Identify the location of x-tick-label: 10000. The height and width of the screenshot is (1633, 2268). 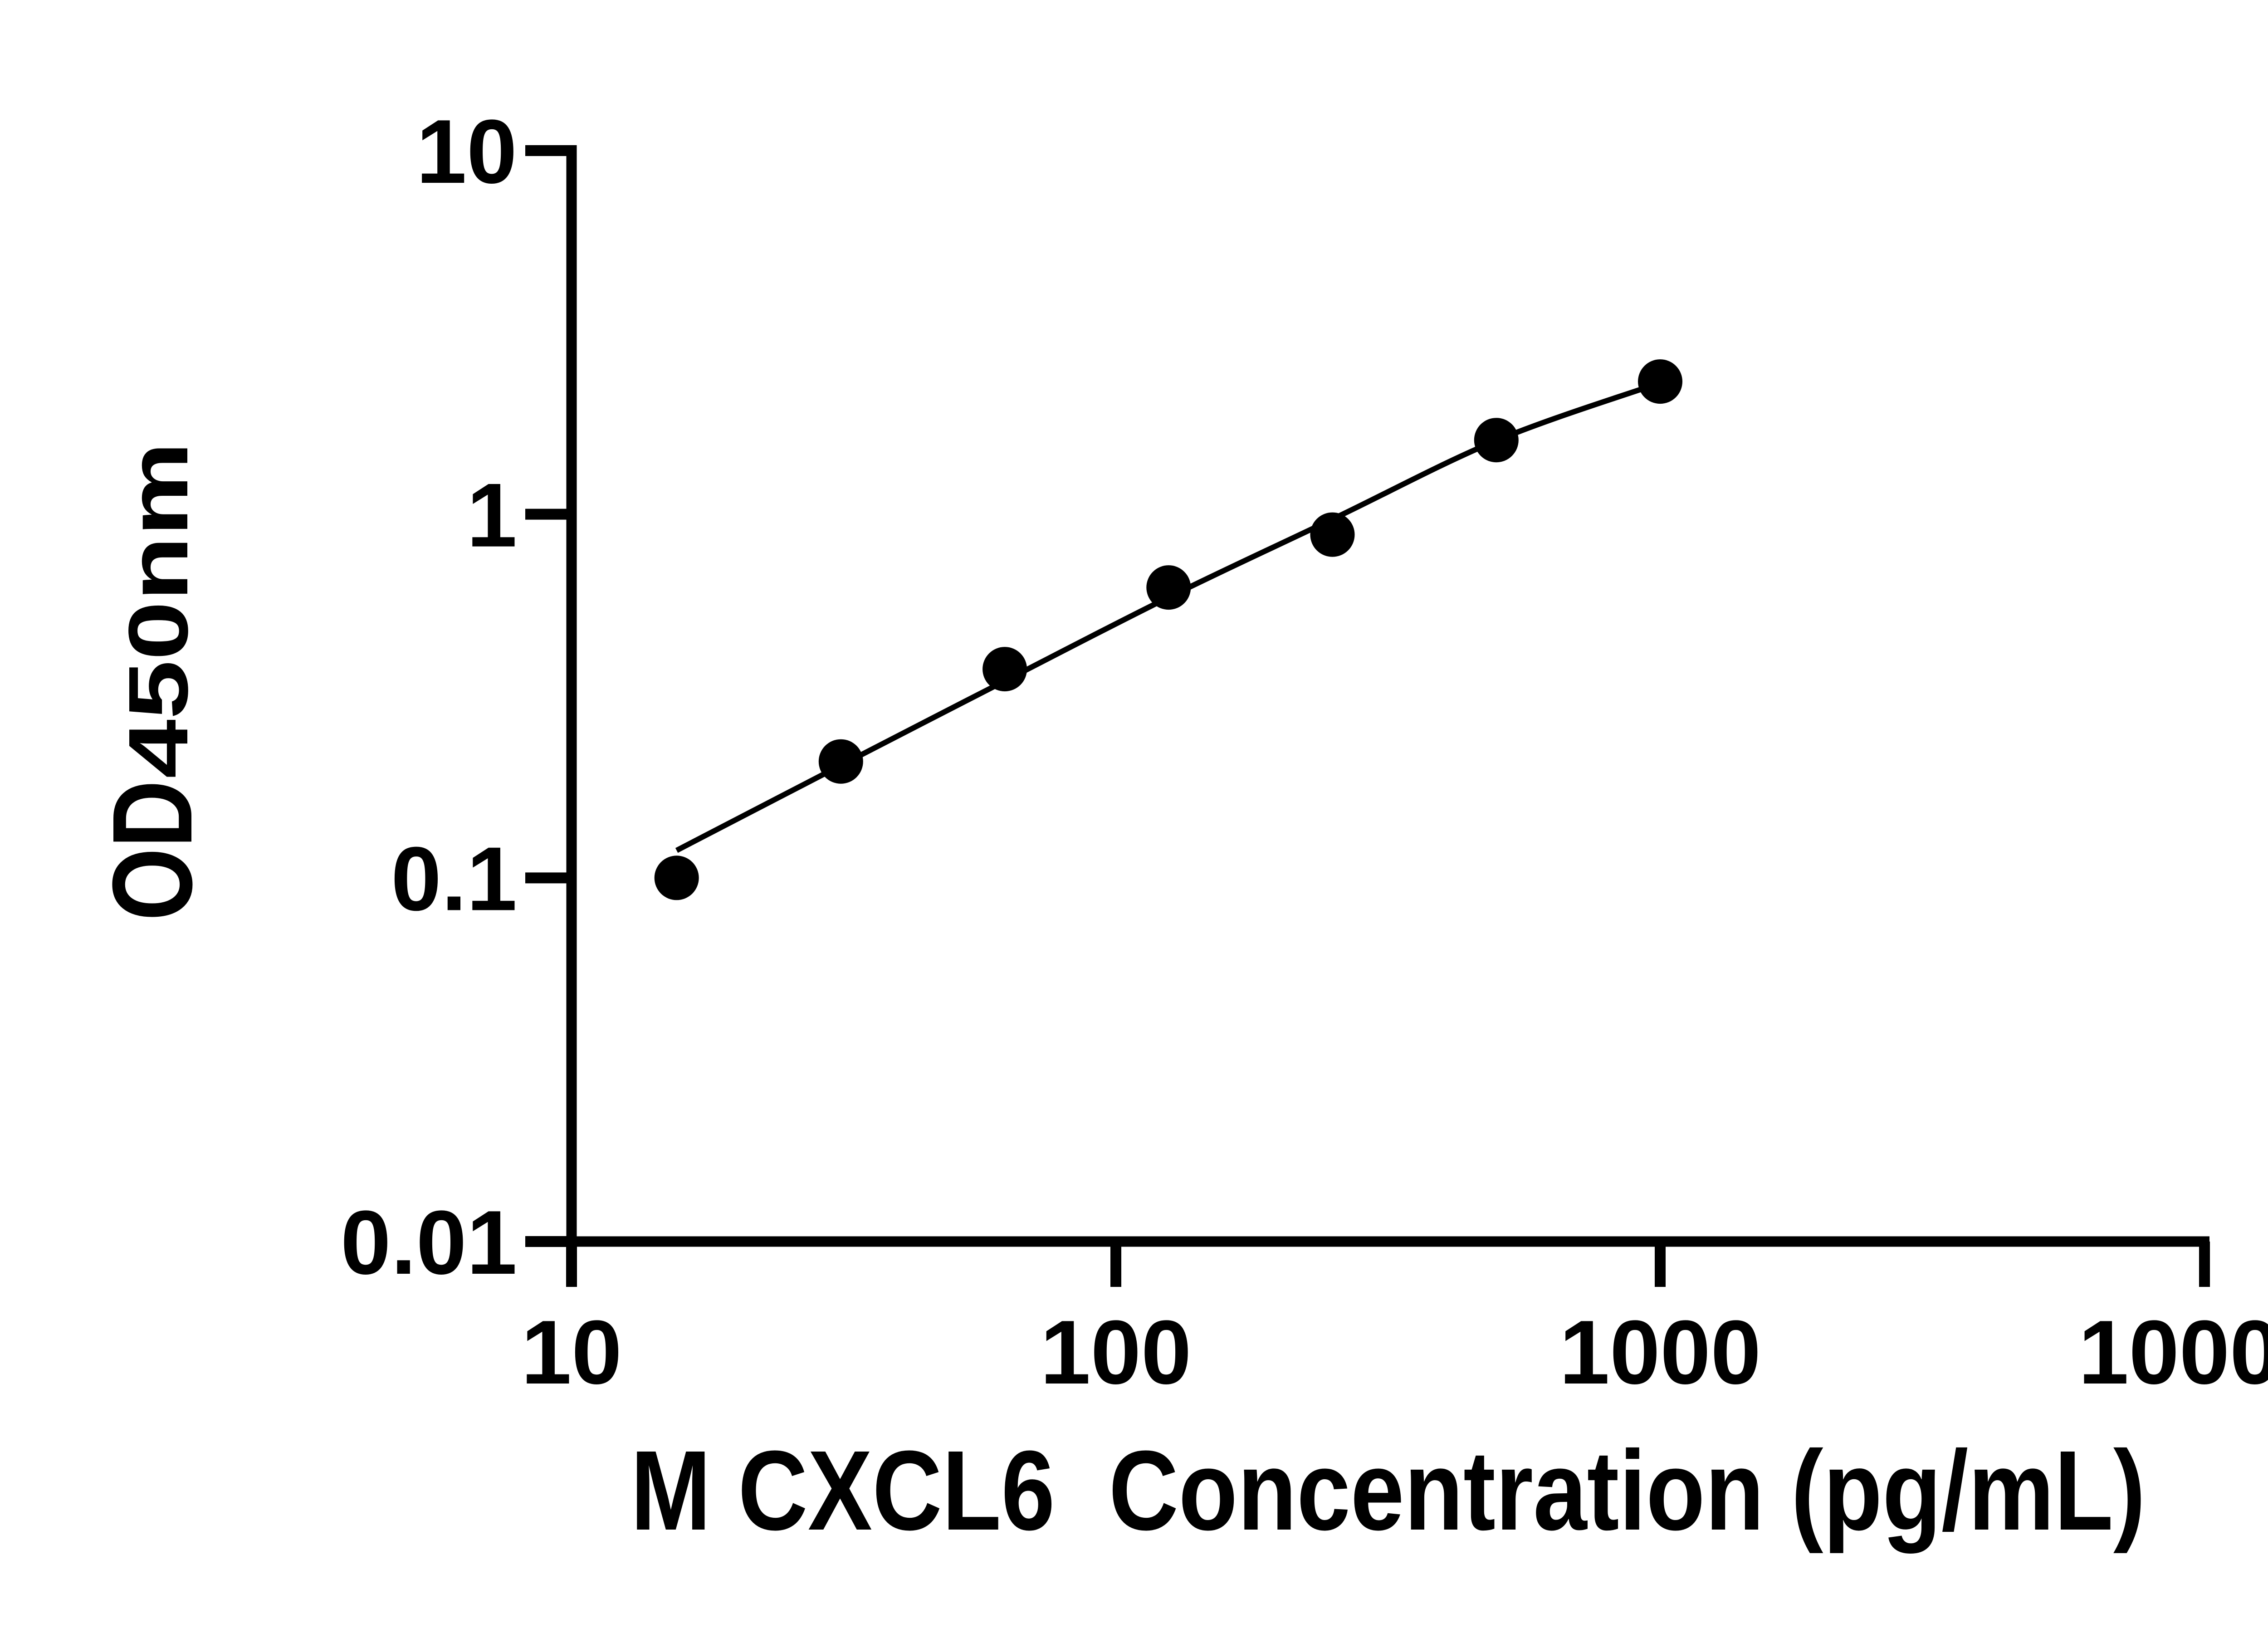
(2173, 1352).